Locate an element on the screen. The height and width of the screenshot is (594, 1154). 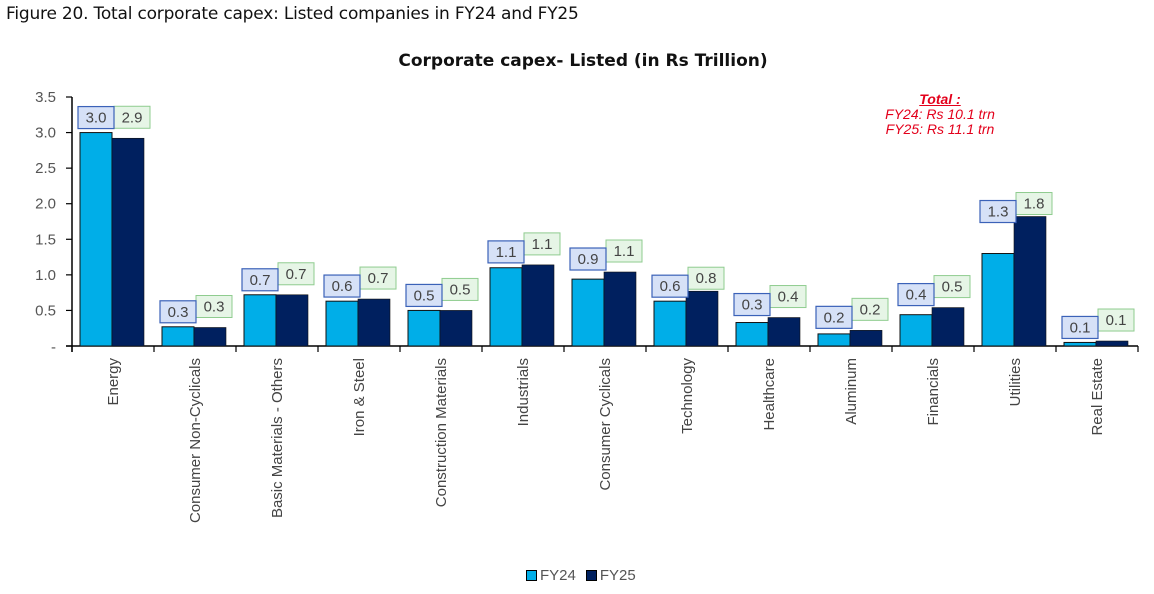
legend-label-fy24: FY24 is located at coordinates (558, 575).